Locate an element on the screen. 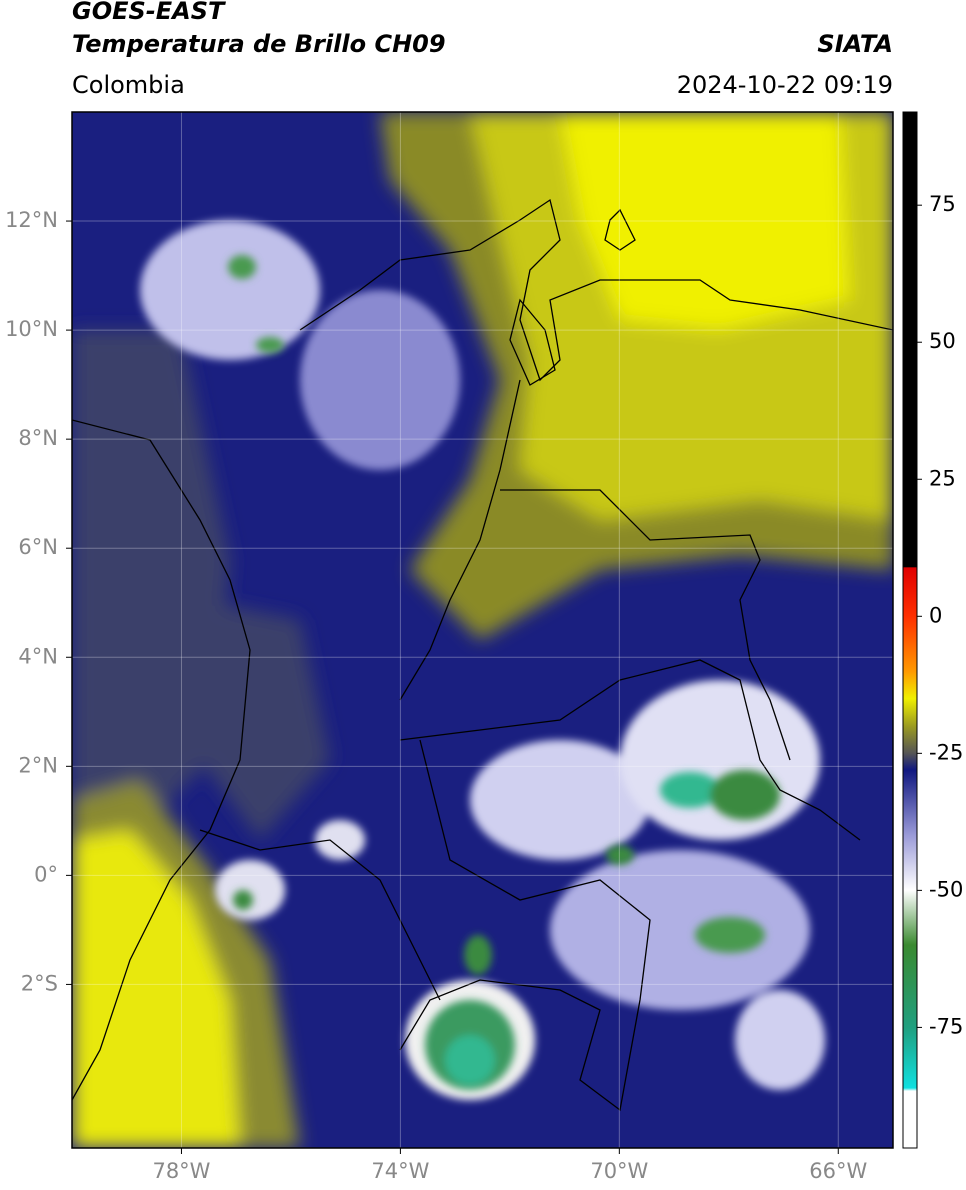  x-tick-label: 70°W is located at coordinates (619, 1171).